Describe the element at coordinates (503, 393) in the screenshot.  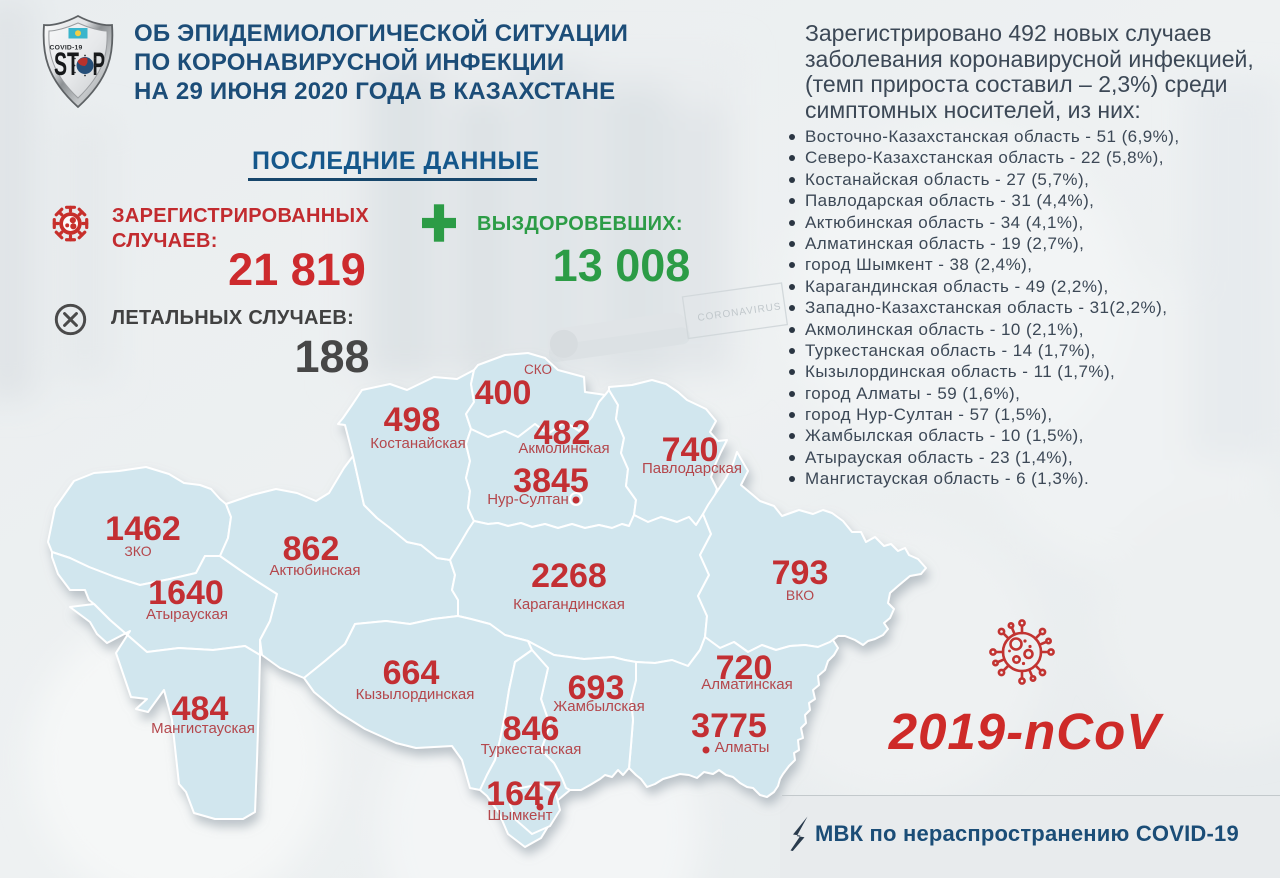
I see `svg-text: 400` at that location.